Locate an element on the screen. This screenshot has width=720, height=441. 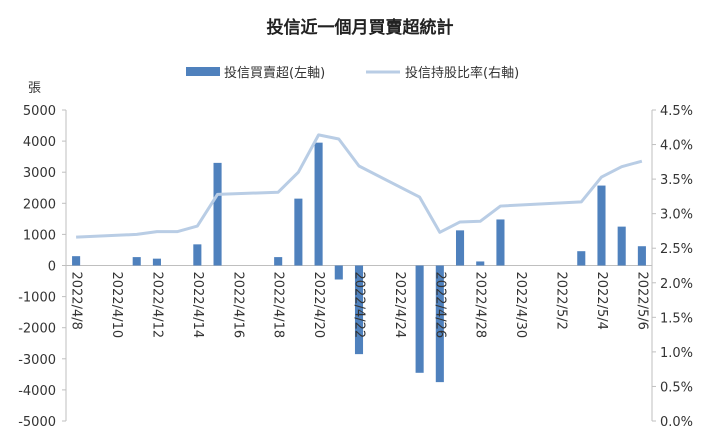
y-left-tick-label: 0 is located at coordinates (52, 267).